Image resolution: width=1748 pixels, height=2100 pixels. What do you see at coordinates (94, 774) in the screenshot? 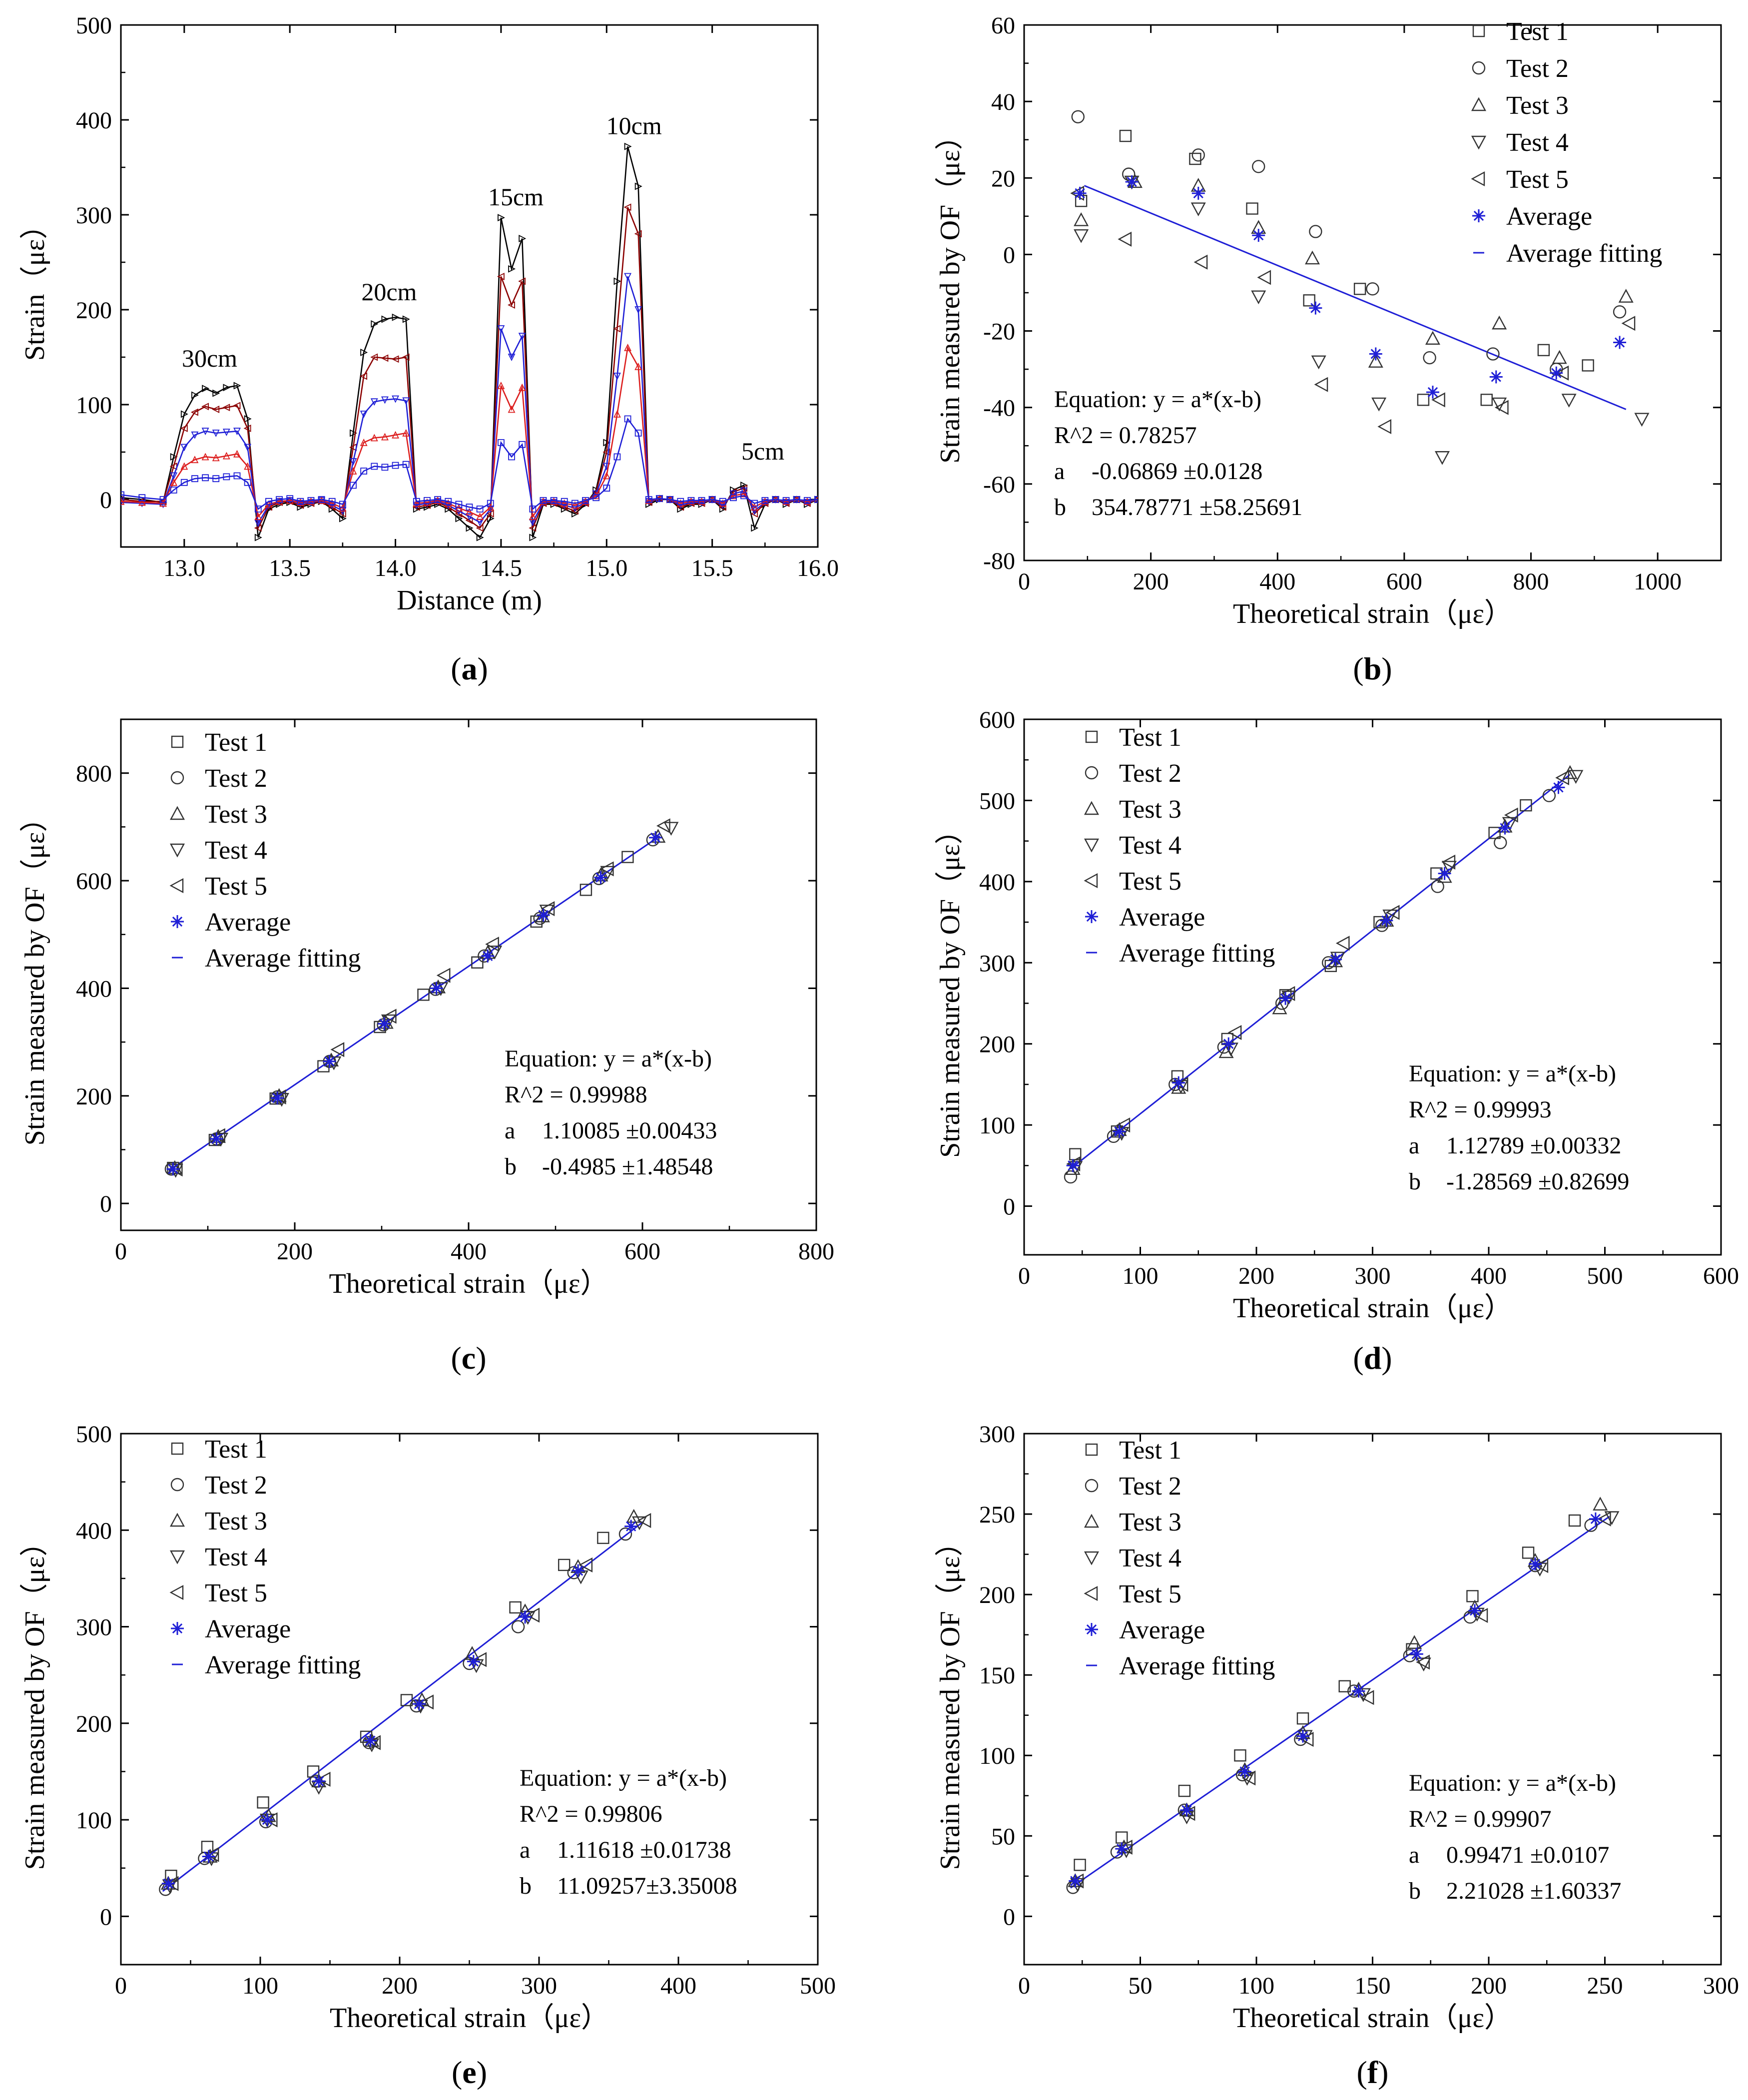
I see `y-tick-label: 800` at bounding box center [94, 774].